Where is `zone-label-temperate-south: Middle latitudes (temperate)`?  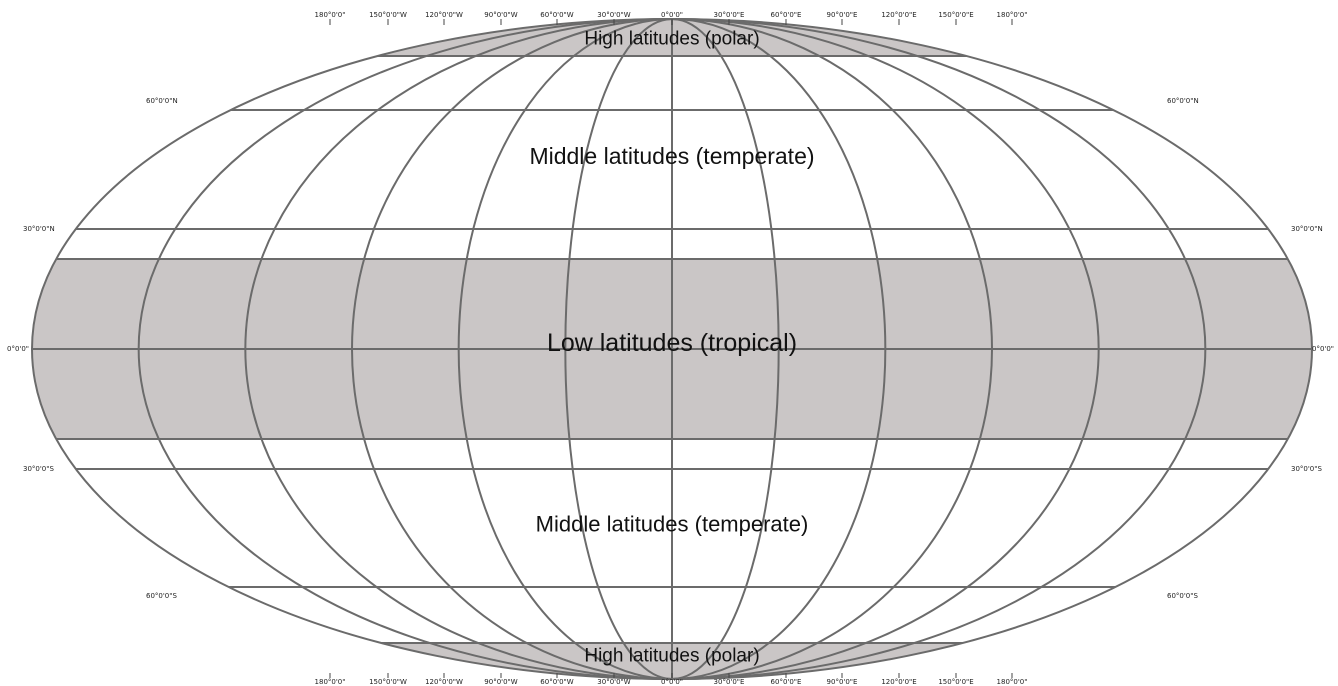 zone-label-temperate-south: Middle latitudes (temperate) is located at coordinates (672, 524).